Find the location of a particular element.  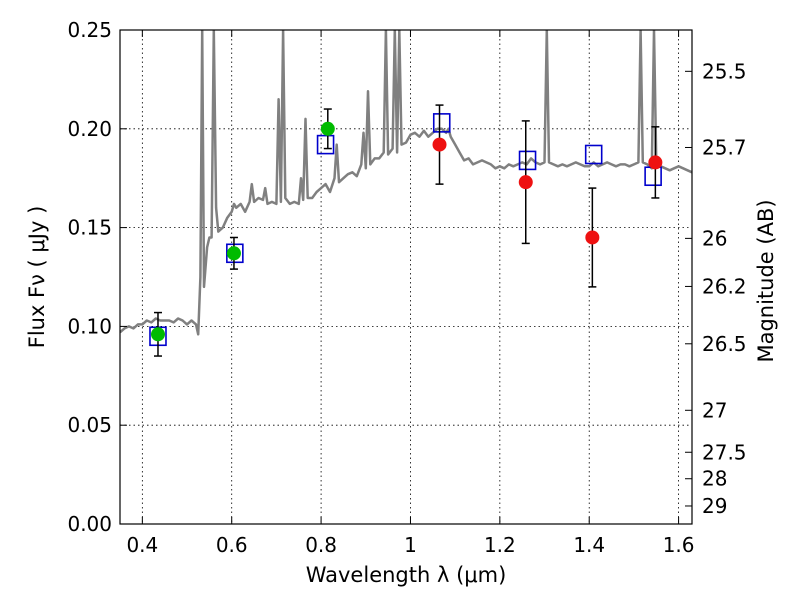

y-tick-label: 0.15 is located at coordinates (89, 228).